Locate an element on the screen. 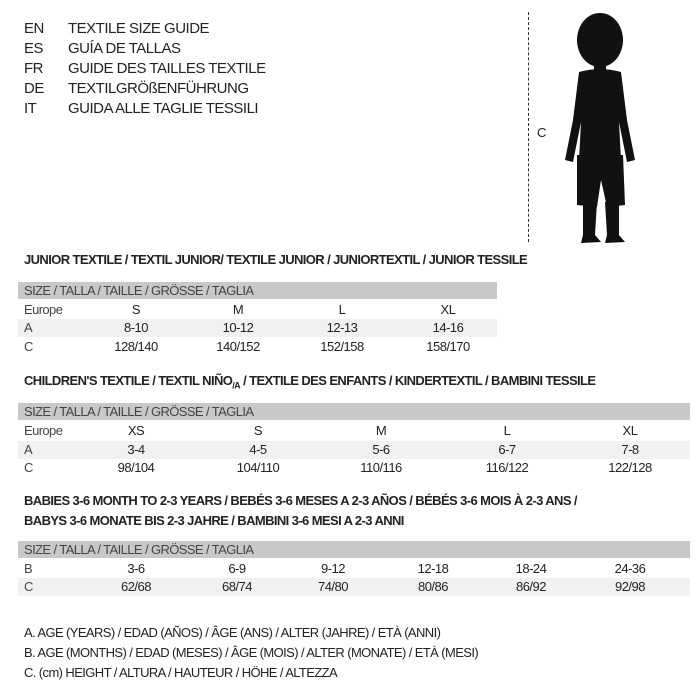  table-cell: 74/80 is located at coordinates (333, 586).